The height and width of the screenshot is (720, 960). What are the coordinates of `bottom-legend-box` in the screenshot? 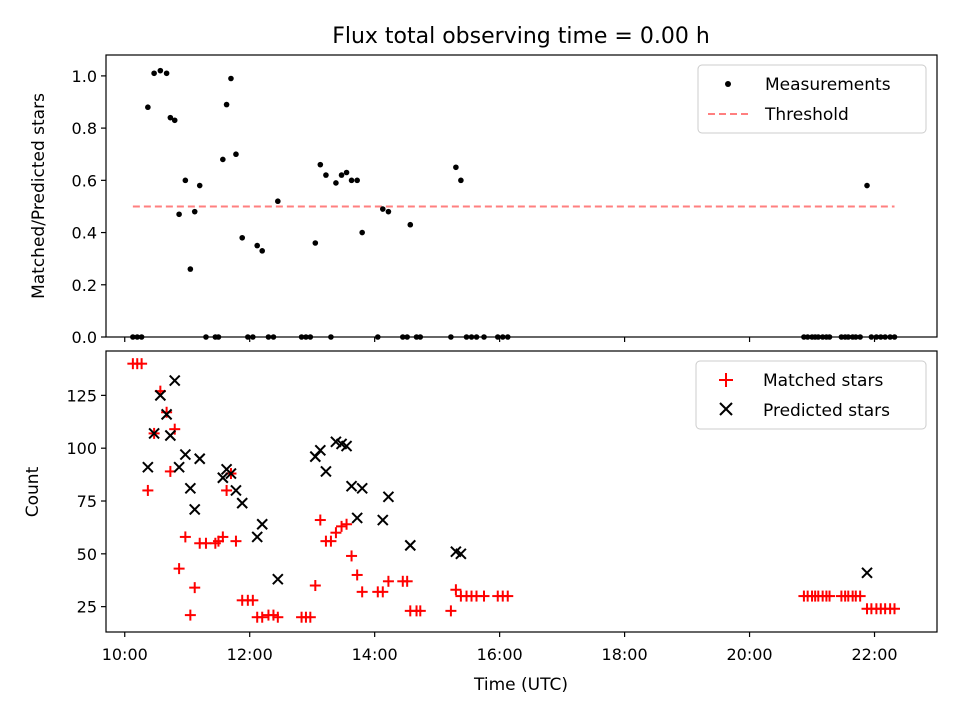 It's located at (811, 395).